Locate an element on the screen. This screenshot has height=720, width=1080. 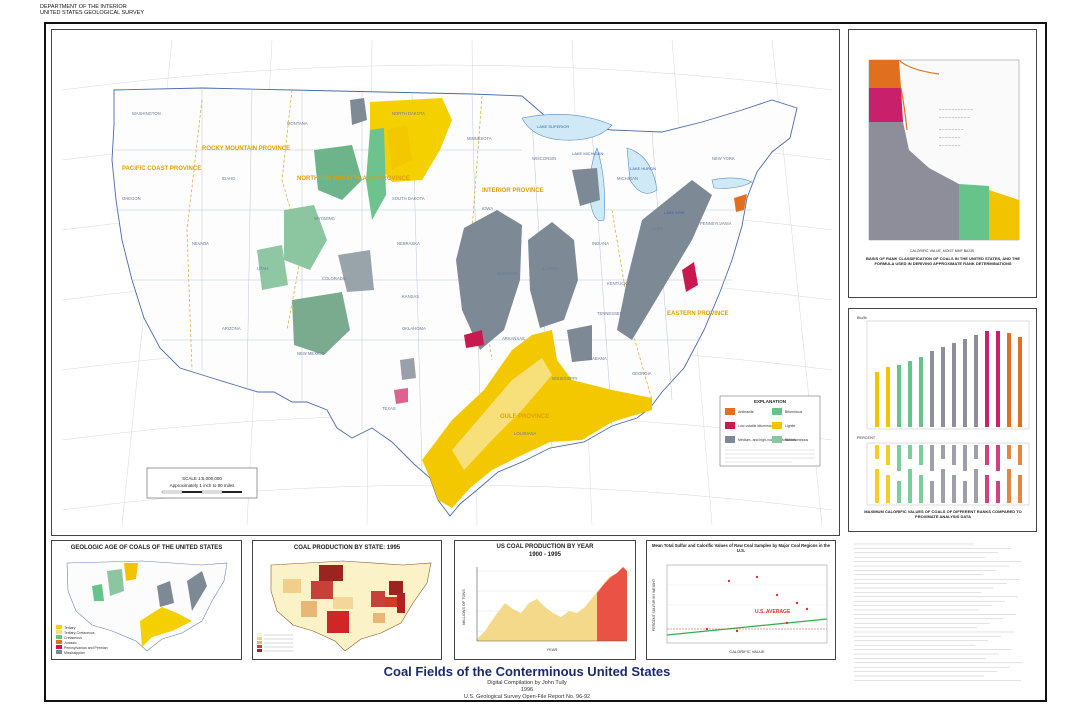
scale-text: SCALE 1:5,000,000 is located at coordinates (202, 478).